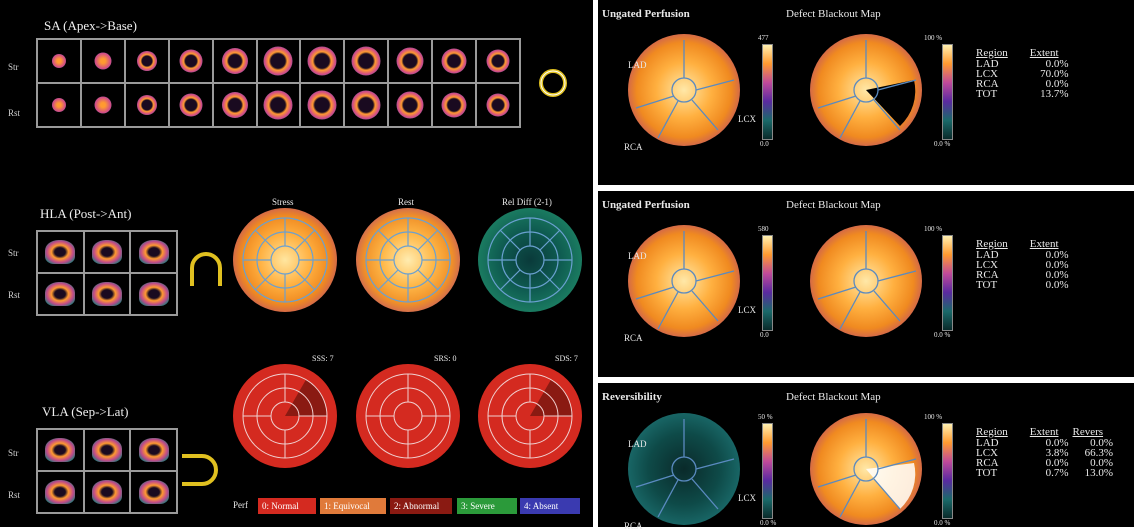 The height and width of the screenshot is (531, 1134). What do you see at coordinates (1046, 432) in the screenshot?
I see `extent-header-row: Region Extent Revers` at bounding box center [1046, 432].